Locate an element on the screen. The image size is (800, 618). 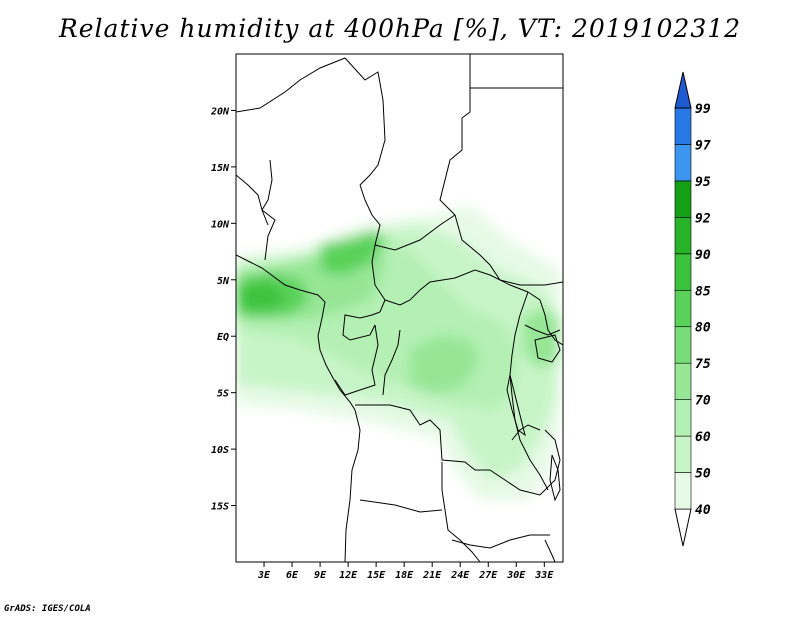
longitude-axis: 3E 6E 9E 12E 15E 18E 21E 24E 27E 30E 33E is located at coordinates (405, 571).